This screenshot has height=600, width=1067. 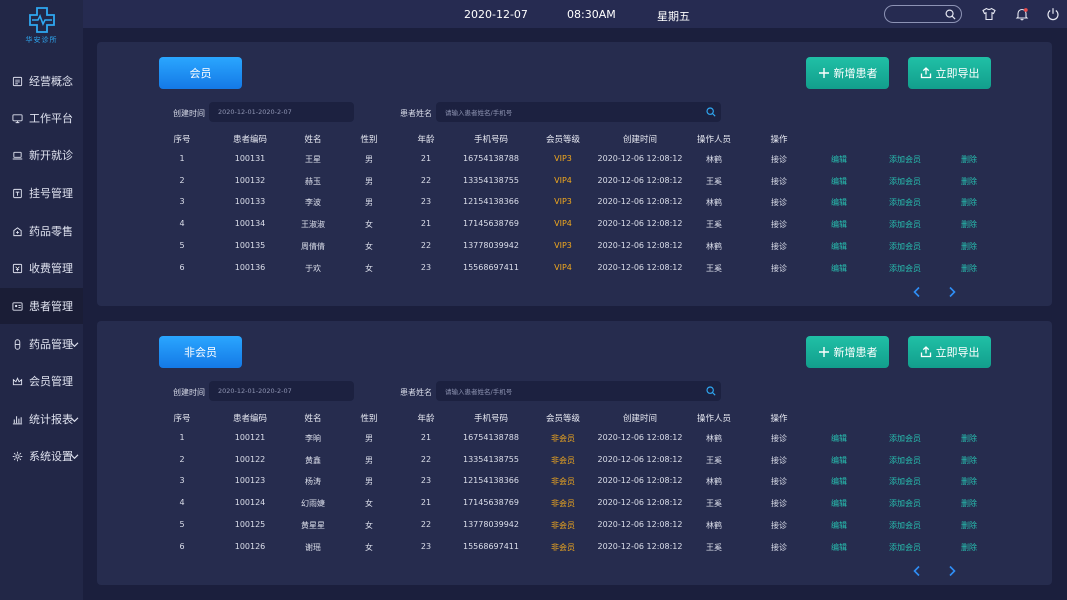 What do you see at coordinates (51, 193) in the screenshot?
I see `sidebar-item-label: 挂号管理` at bounding box center [51, 193].